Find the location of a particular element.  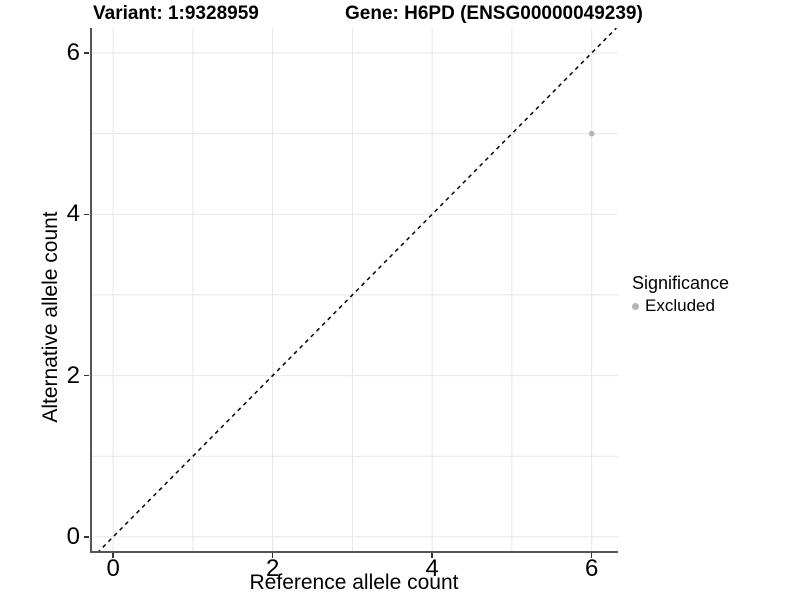

legend: Significance Excluded is located at coordinates (680, 294).